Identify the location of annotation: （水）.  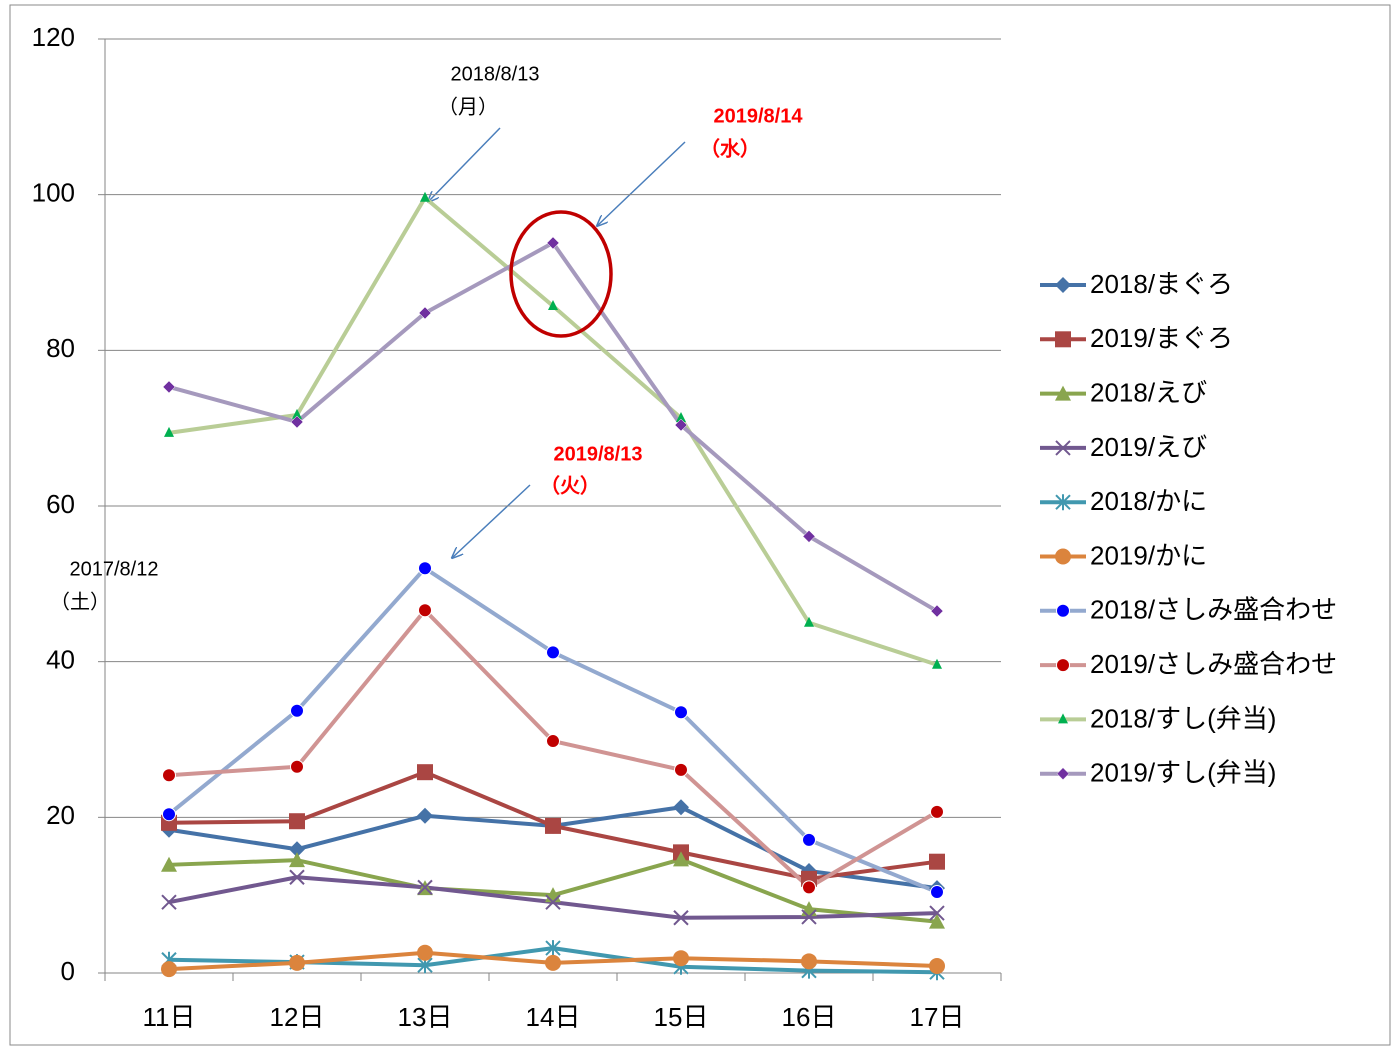
(730, 148).